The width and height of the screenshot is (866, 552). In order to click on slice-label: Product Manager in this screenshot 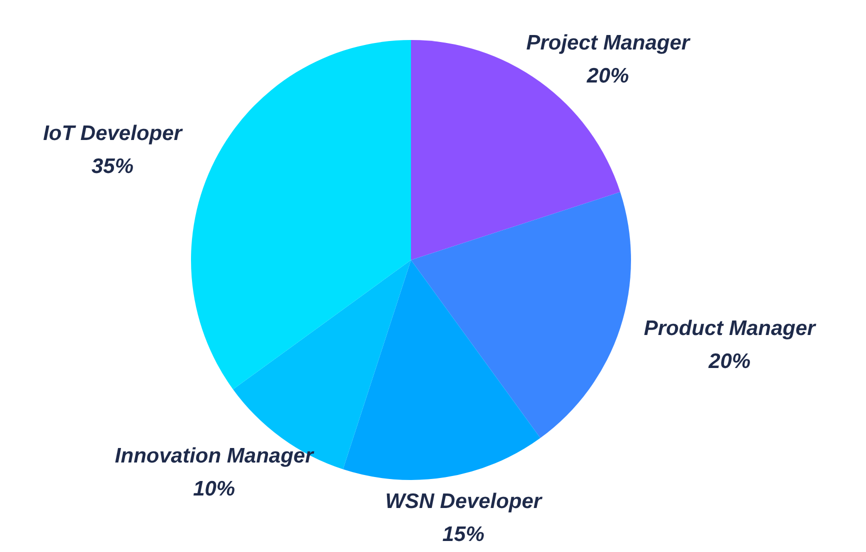, I will do `click(731, 328)`.